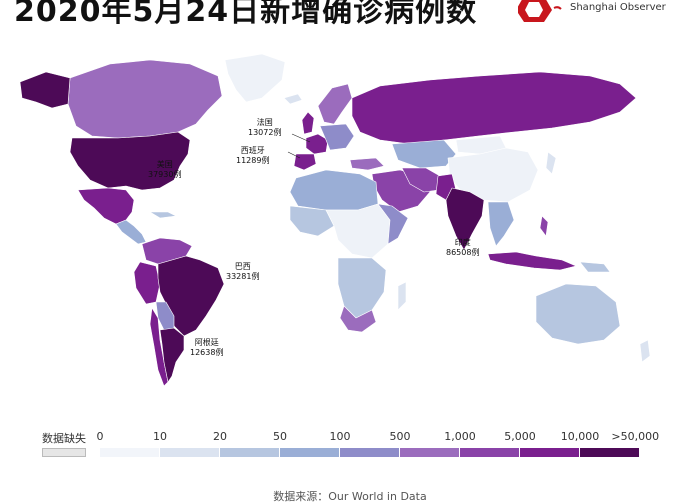 The image size is (700, 504). What do you see at coordinates (301, 138) in the screenshot?
I see `leader-line-france` at bounding box center [301, 138].